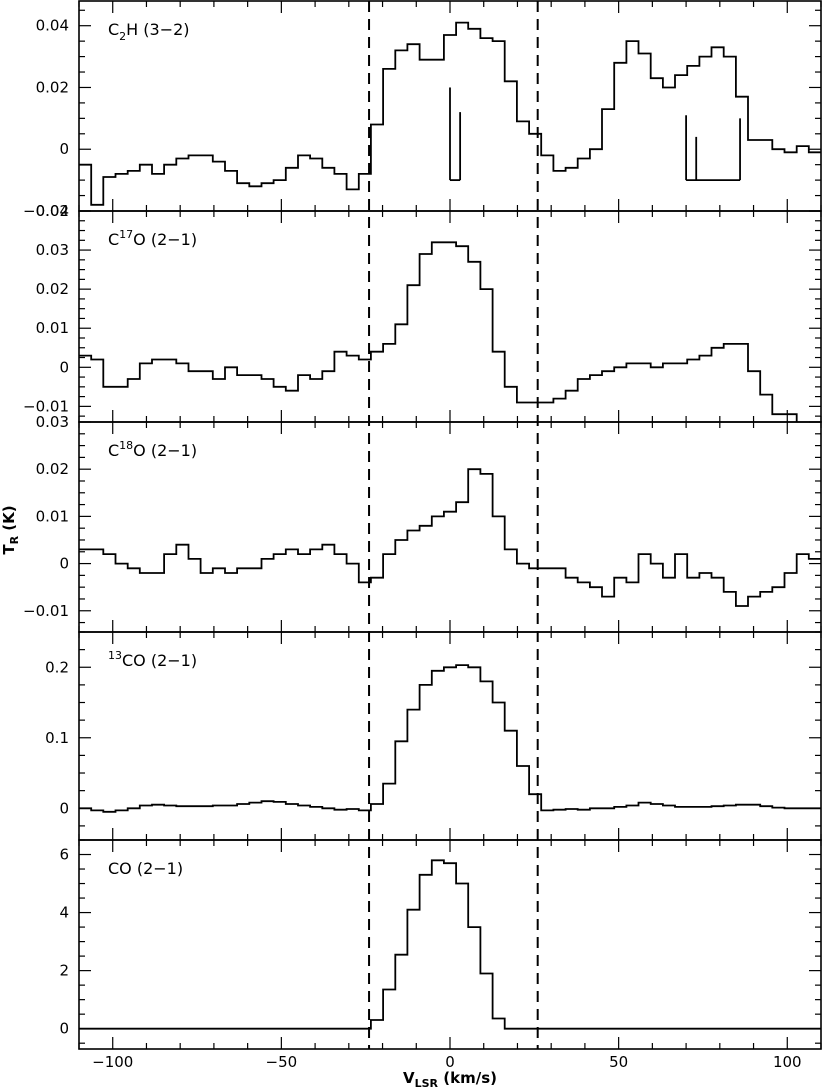  What do you see at coordinates (282, 1062) in the screenshot?
I see `x-tick-label: −50` at bounding box center [282, 1062].